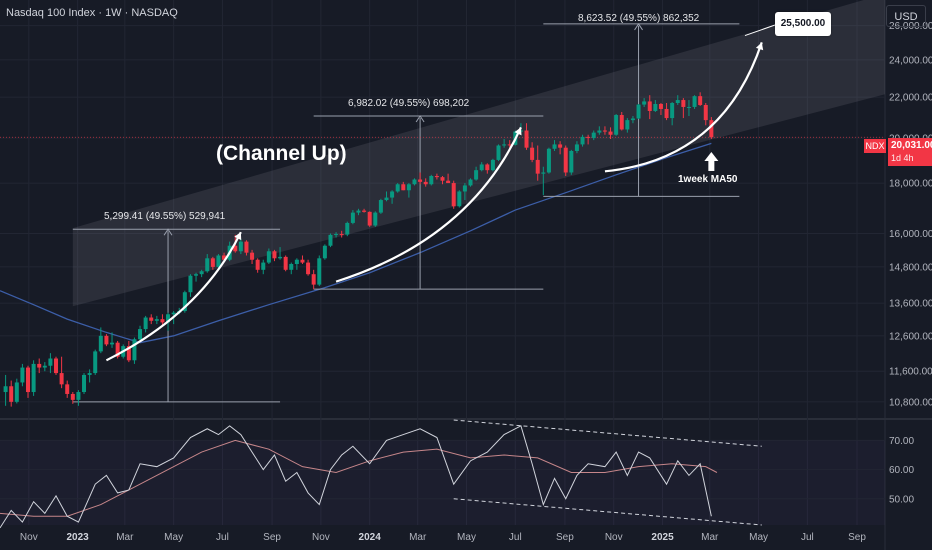 This screenshot has width=932, height=550. I want to click on ma50-arrow, so click(711, 161).